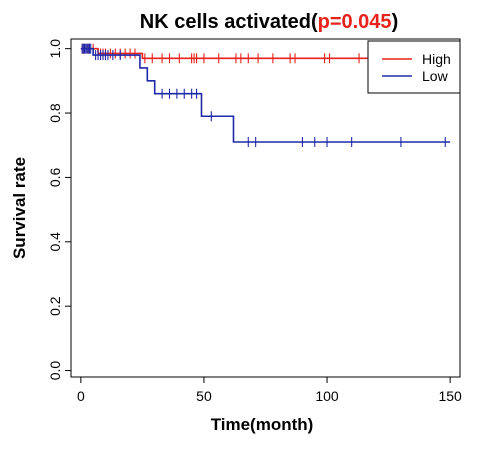 Image resolution: width=502 pixels, height=449 pixels. What do you see at coordinates (262, 424) in the screenshot?
I see `x-axis-label: Time(month)` at bounding box center [262, 424].